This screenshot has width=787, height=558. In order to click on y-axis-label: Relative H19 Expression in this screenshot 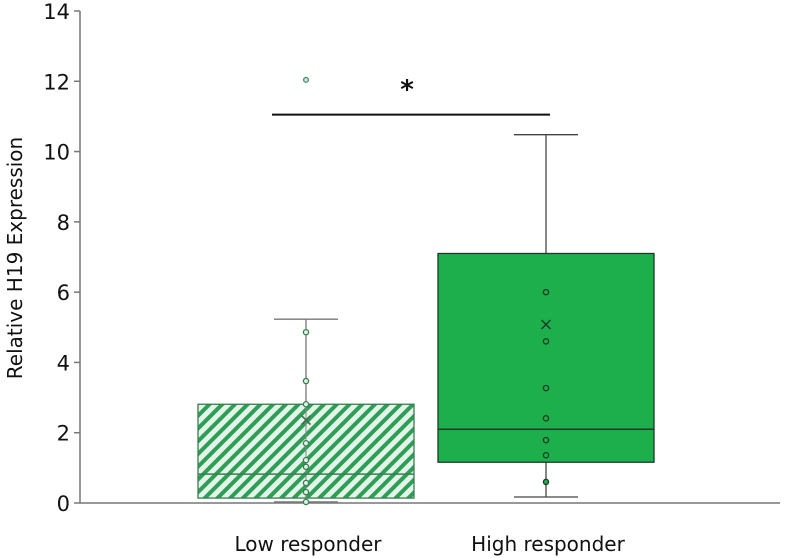, I will do `click(15, 258)`.